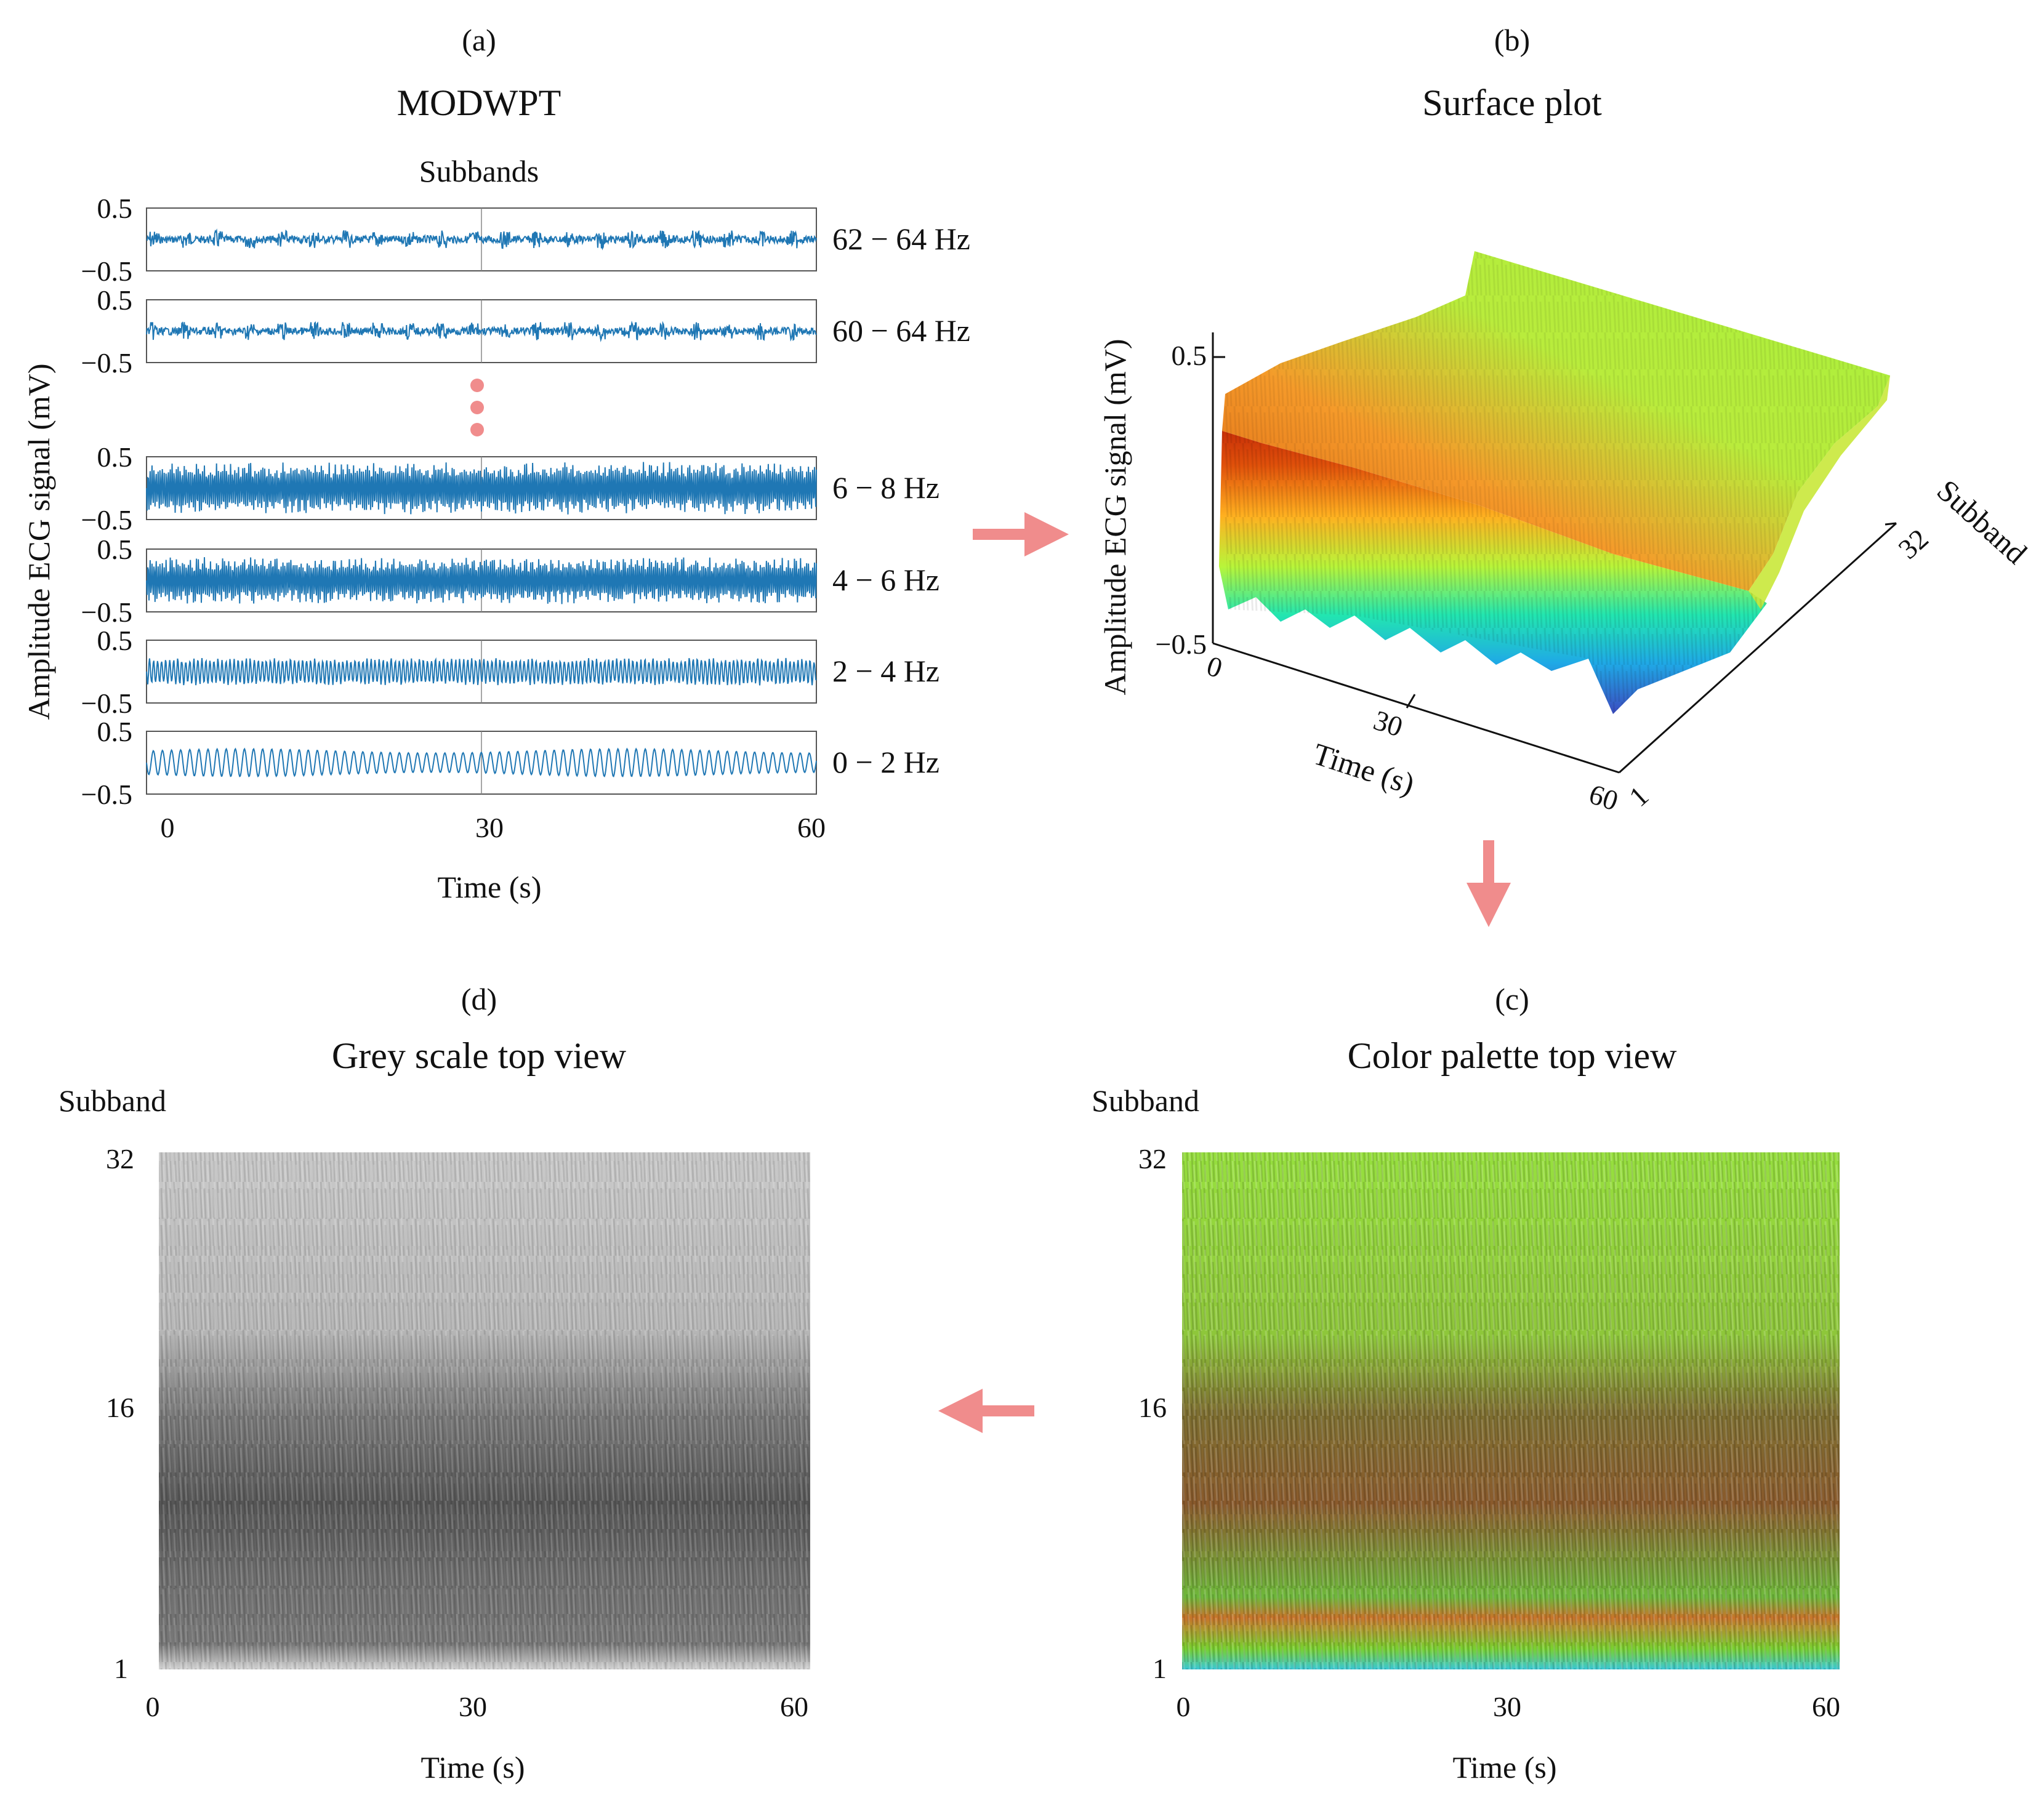  Describe the element at coordinates (479, 171) in the screenshot. I see `panel-a-subtitle: Subbands` at that location.